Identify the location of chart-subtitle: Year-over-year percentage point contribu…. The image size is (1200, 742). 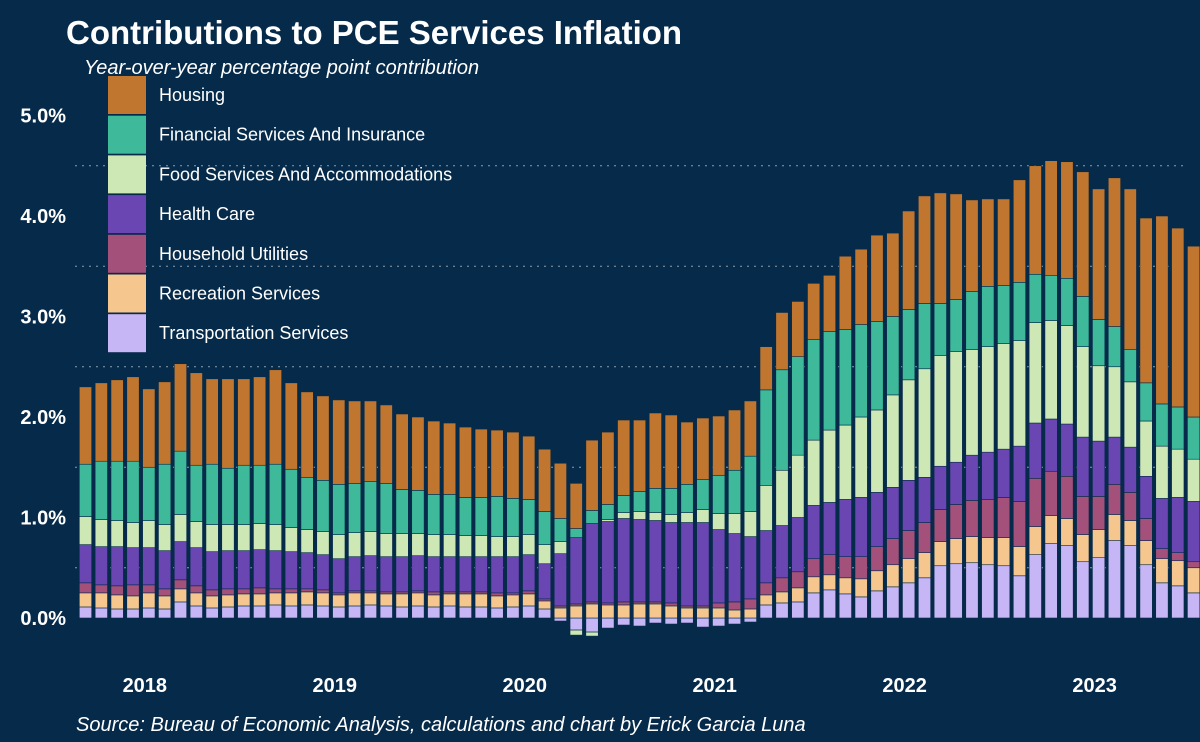
(281, 68).